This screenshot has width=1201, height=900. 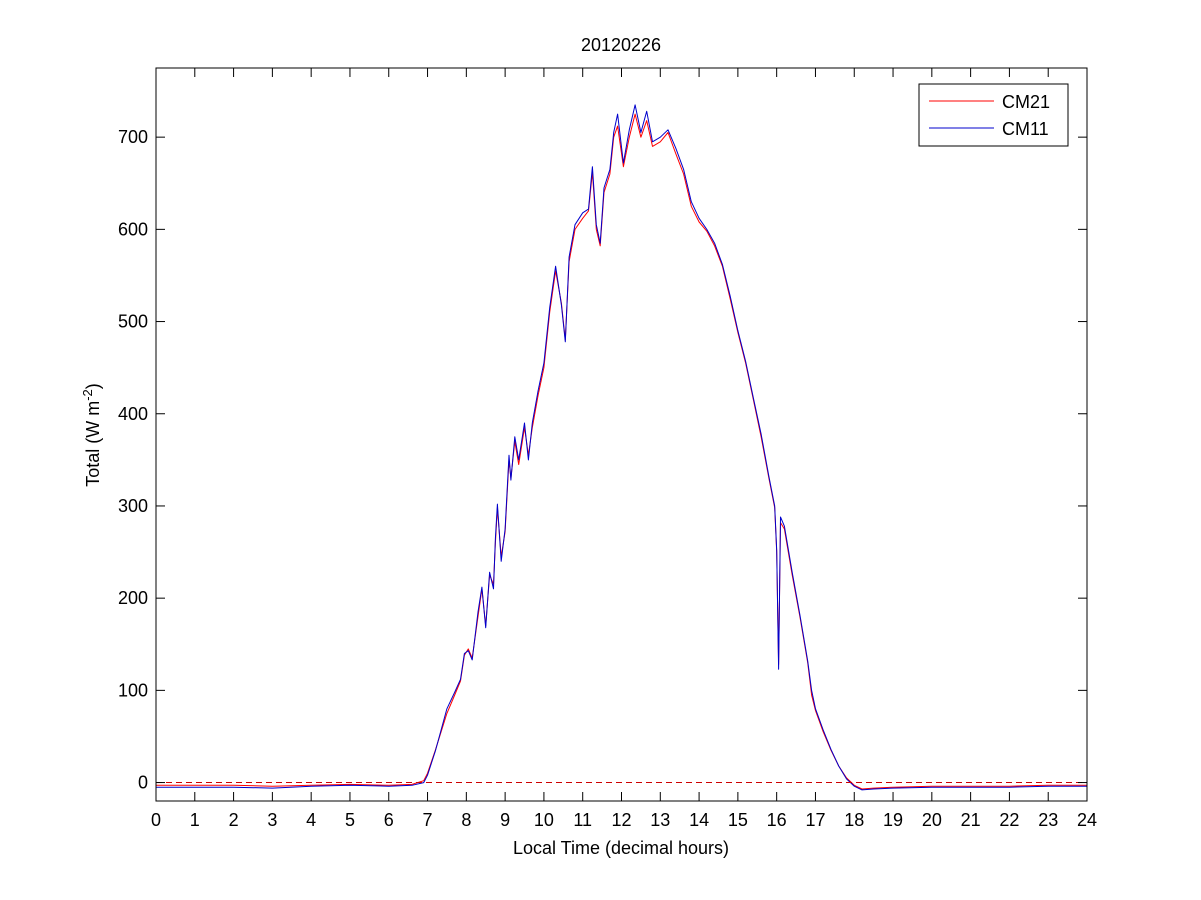 I want to click on x-tick-label: 20, so click(x=932, y=820).